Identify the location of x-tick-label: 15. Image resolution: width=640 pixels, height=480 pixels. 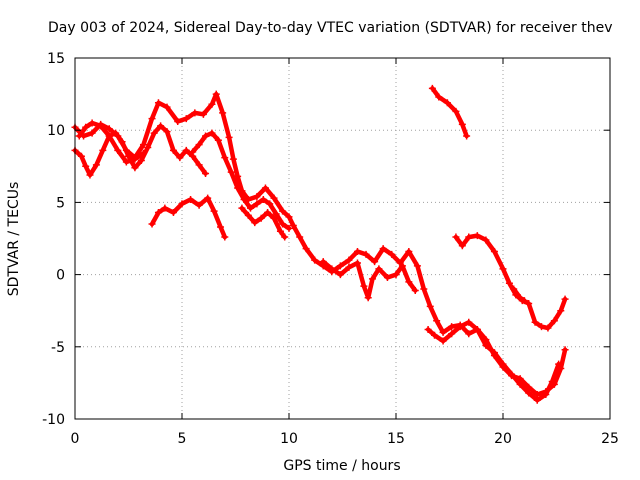
(396, 439).